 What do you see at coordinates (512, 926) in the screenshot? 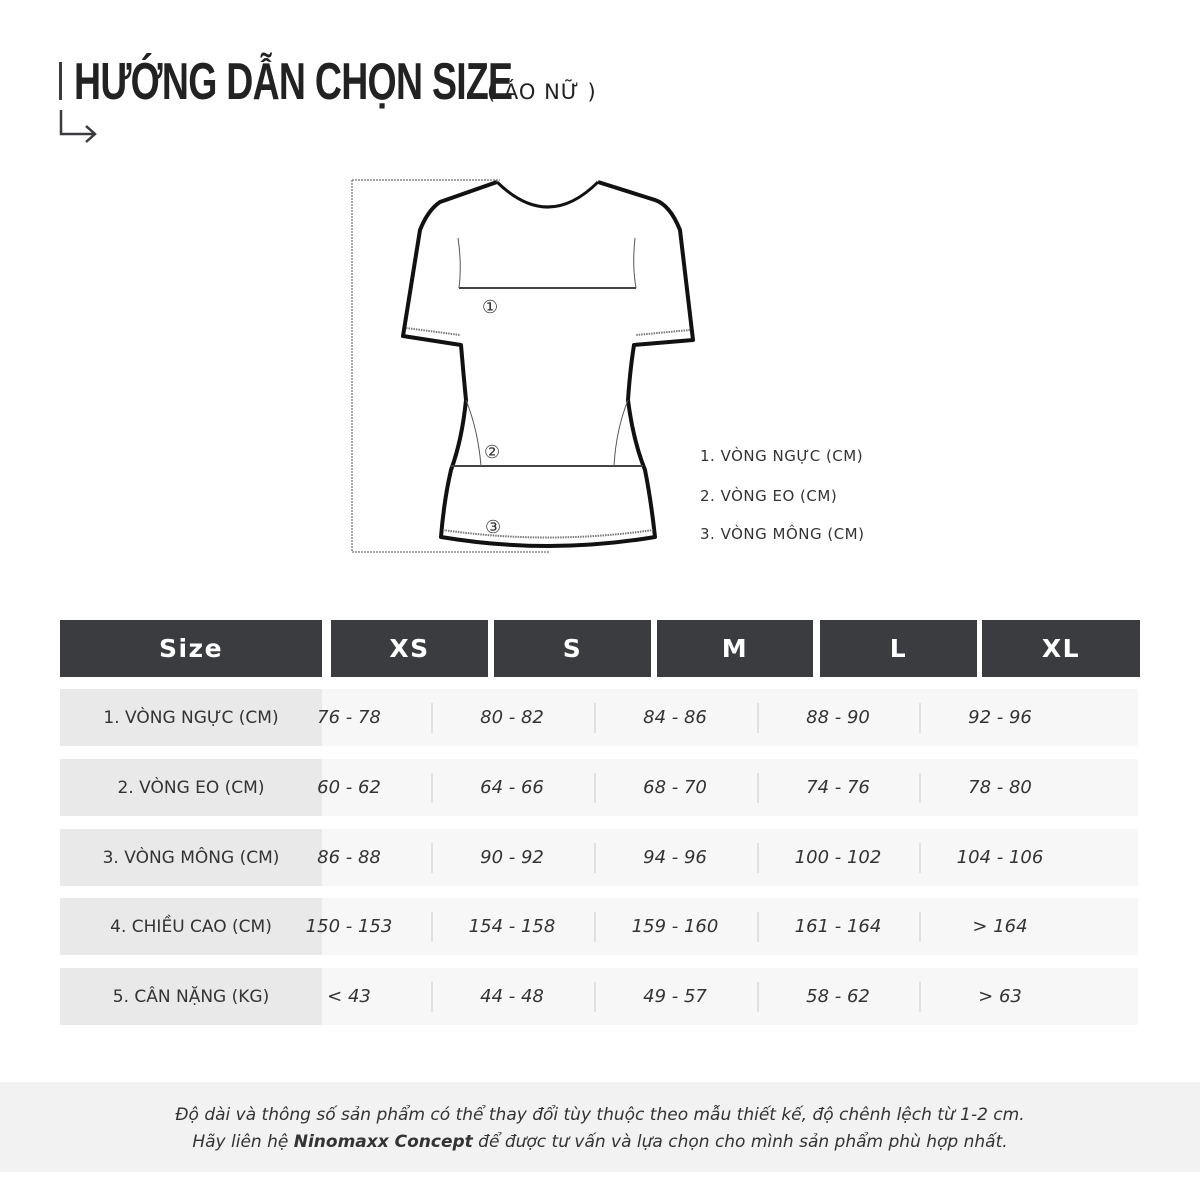
I see `cell-s: 154 - 158` at bounding box center [512, 926].